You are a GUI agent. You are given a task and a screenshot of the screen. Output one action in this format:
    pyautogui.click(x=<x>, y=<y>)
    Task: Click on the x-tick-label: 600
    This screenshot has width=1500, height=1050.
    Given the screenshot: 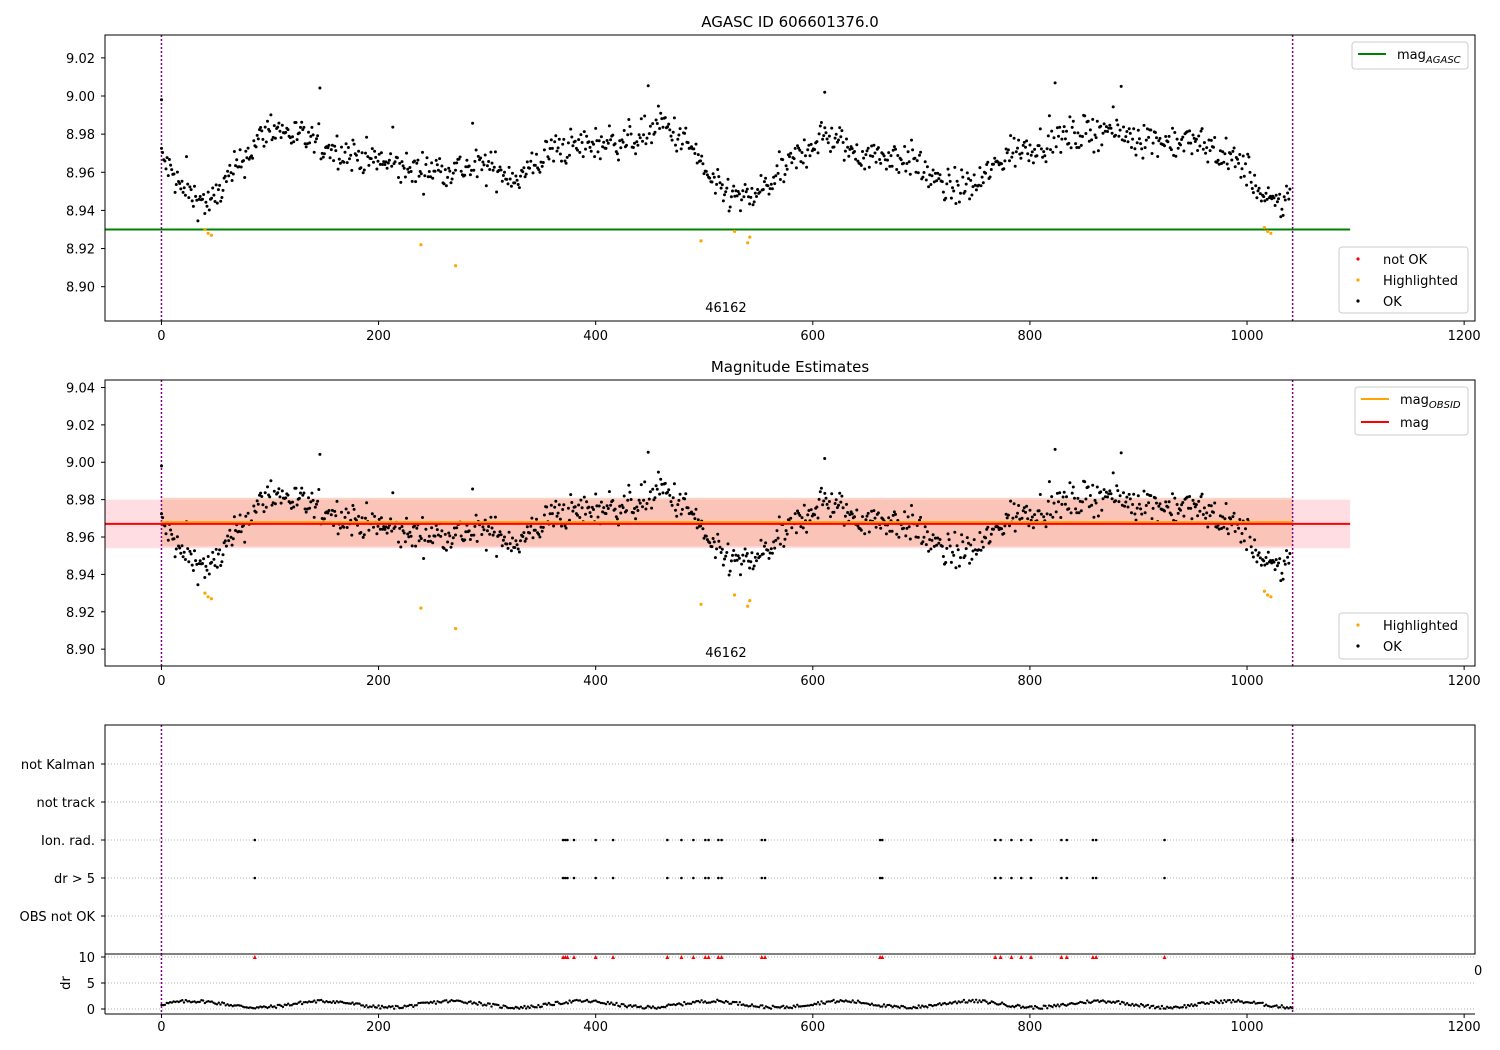 What is the action you would take?
    pyautogui.click(x=812, y=681)
    